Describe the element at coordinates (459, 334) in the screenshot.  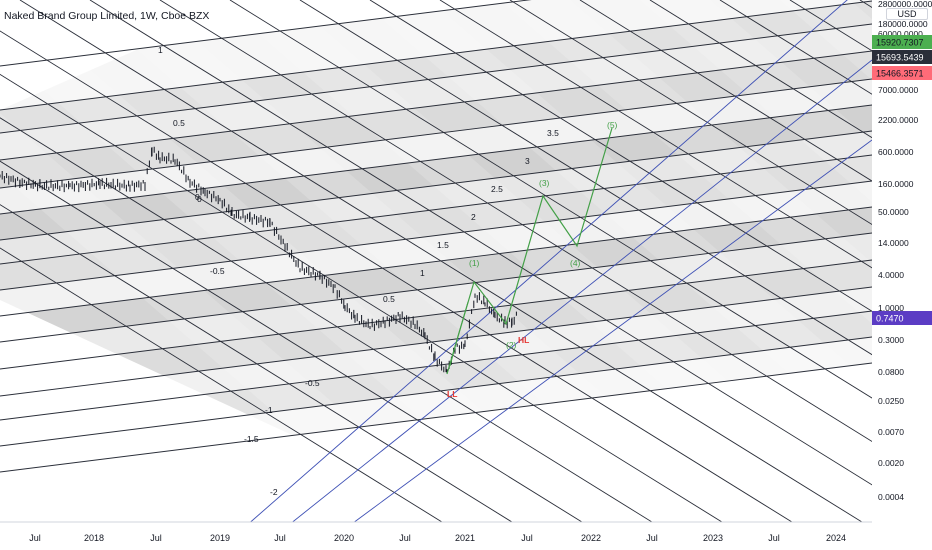
I see `projection-segment` at that location.